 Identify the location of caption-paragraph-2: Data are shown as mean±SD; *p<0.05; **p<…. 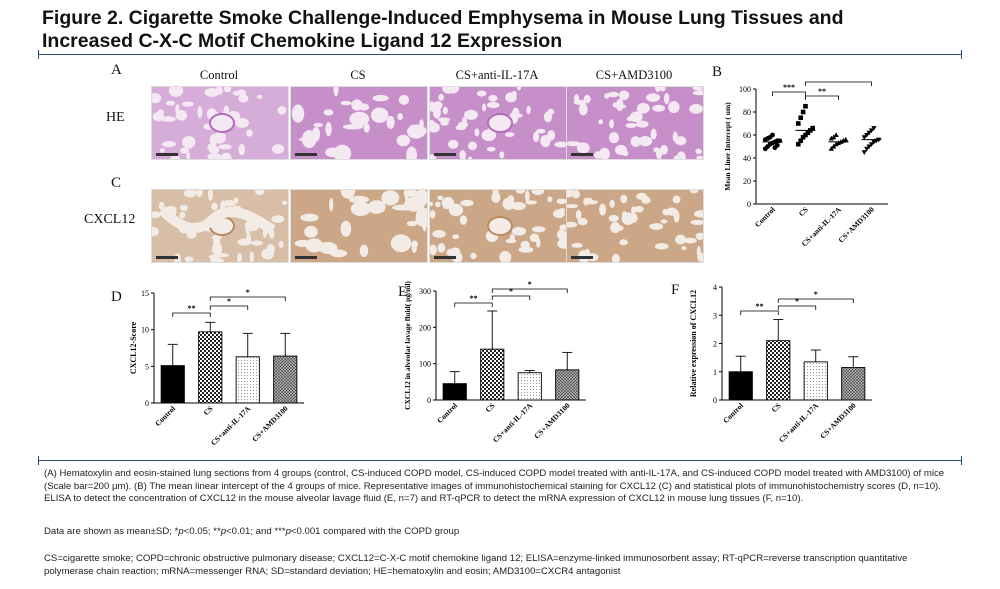
(252, 531).